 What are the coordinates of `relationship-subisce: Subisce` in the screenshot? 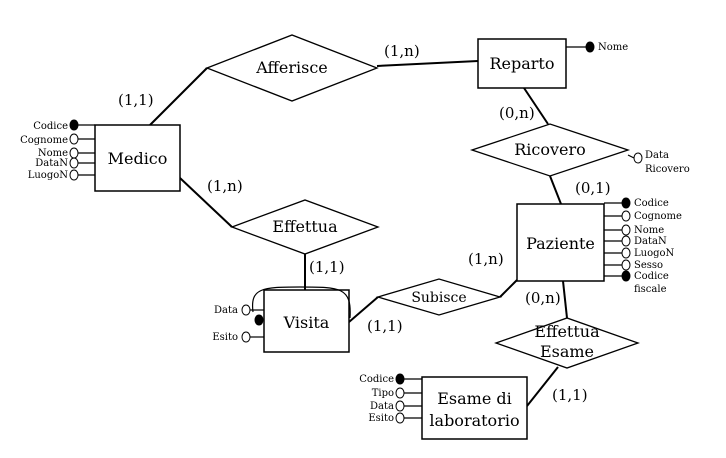 It's located at (439, 297).